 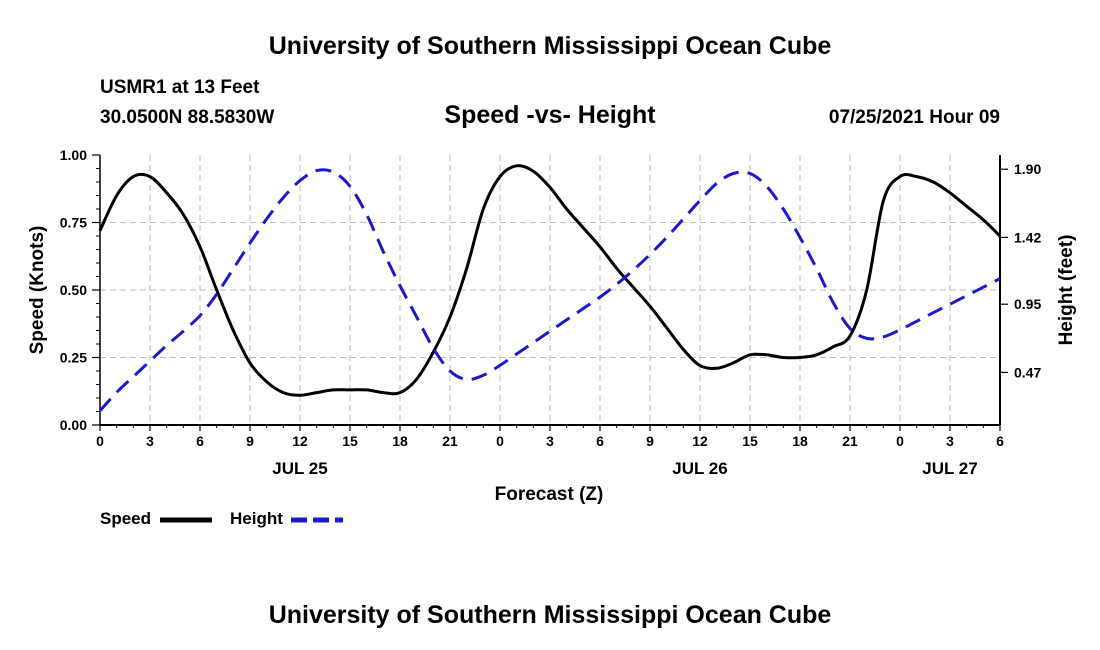 I want to click on y-left-tick-label: 0.50, so click(x=73, y=290).